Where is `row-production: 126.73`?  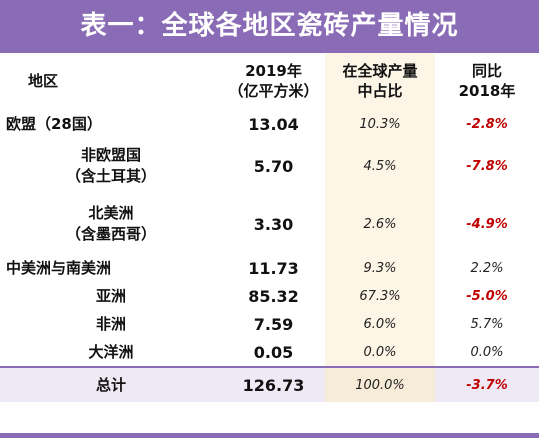 row-production: 126.73 is located at coordinates (273, 384).